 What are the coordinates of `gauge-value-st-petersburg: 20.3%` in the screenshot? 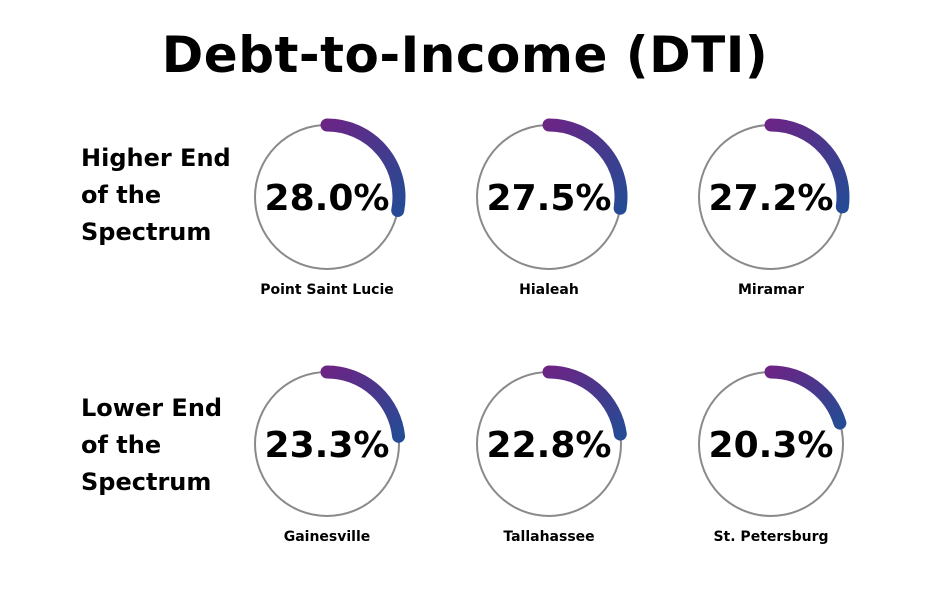 It's located at (771, 445).